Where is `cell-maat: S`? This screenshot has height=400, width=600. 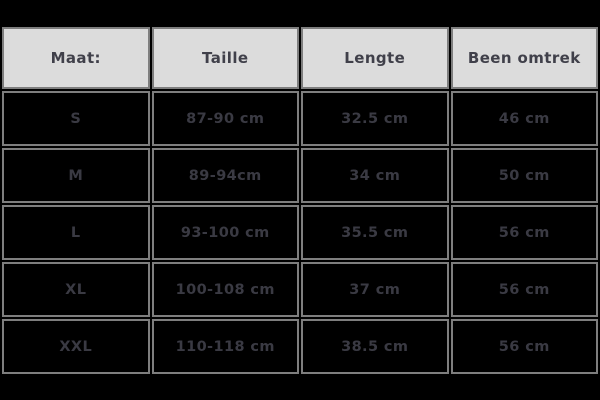
cell-maat: S is located at coordinates (76, 118).